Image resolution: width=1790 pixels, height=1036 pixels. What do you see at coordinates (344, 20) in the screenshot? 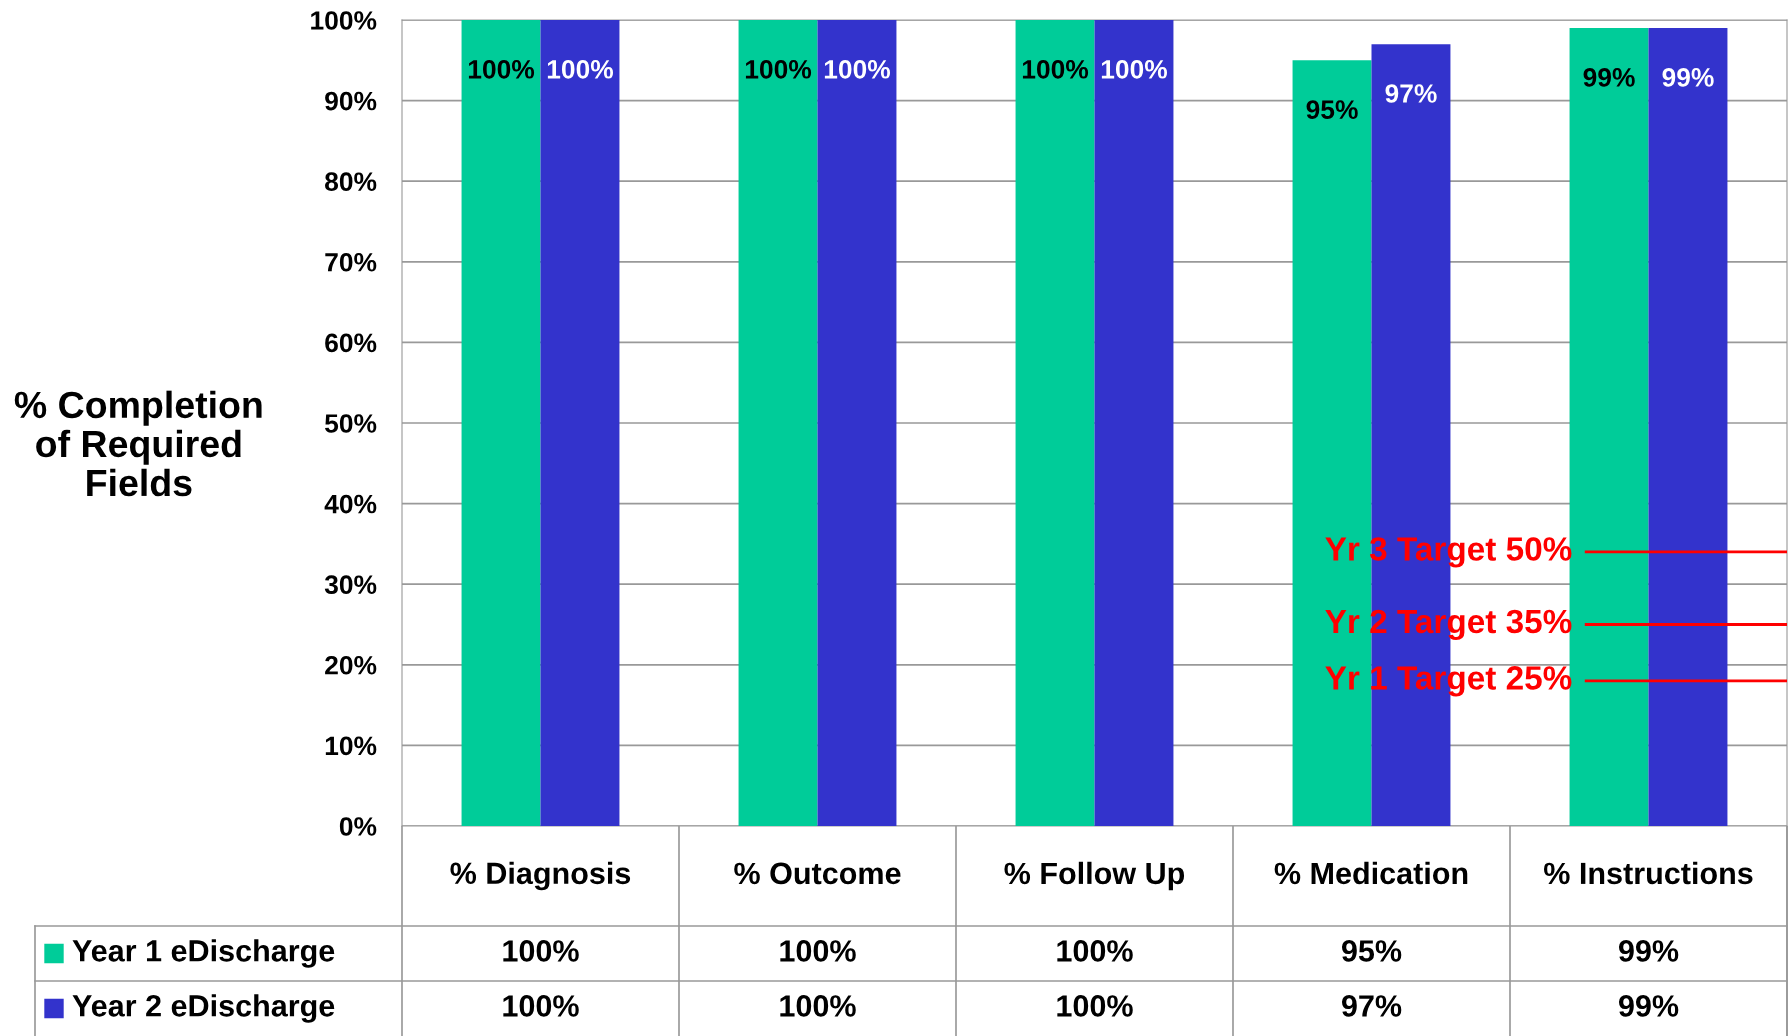
I see `y-tick-label: 100%` at bounding box center [344, 20].